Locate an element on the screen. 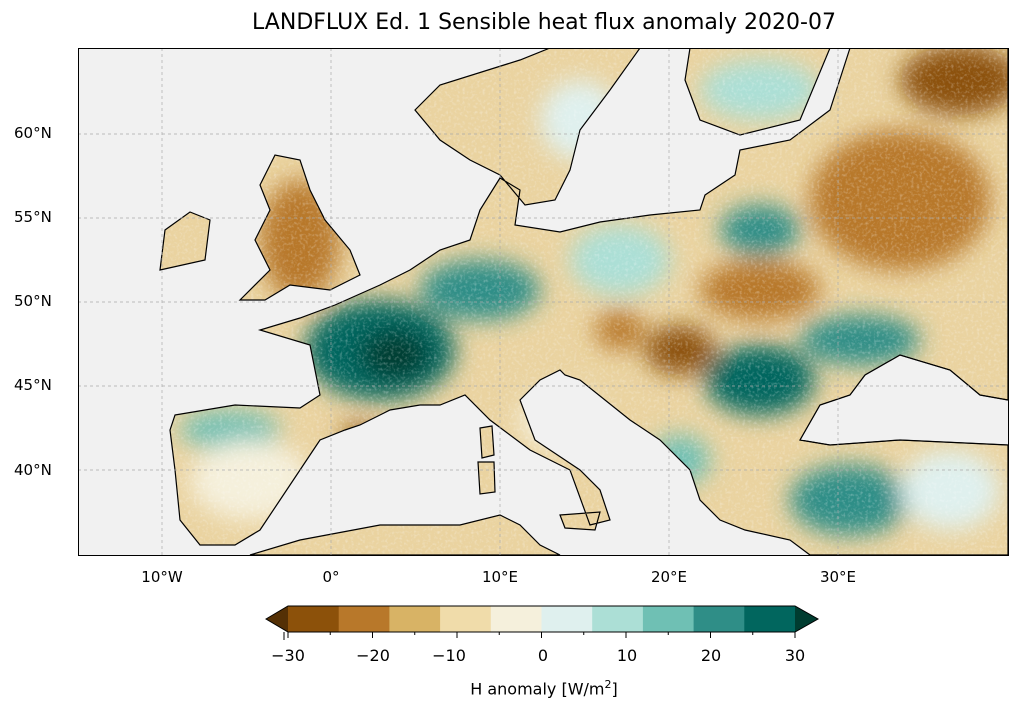 The width and height of the screenshot is (1022, 718). colorbar-label-end: ] is located at coordinates (614, 689).